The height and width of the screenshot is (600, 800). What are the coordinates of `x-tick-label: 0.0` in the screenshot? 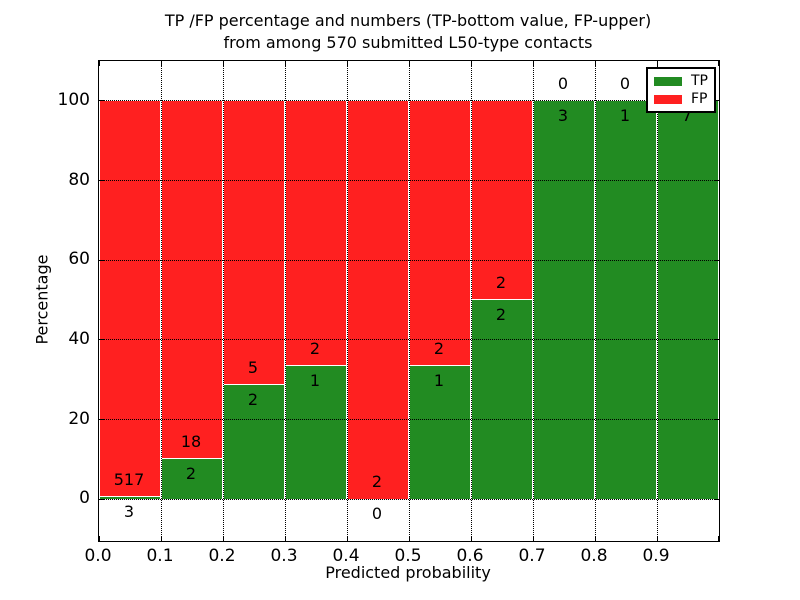 It's located at (98, 556).